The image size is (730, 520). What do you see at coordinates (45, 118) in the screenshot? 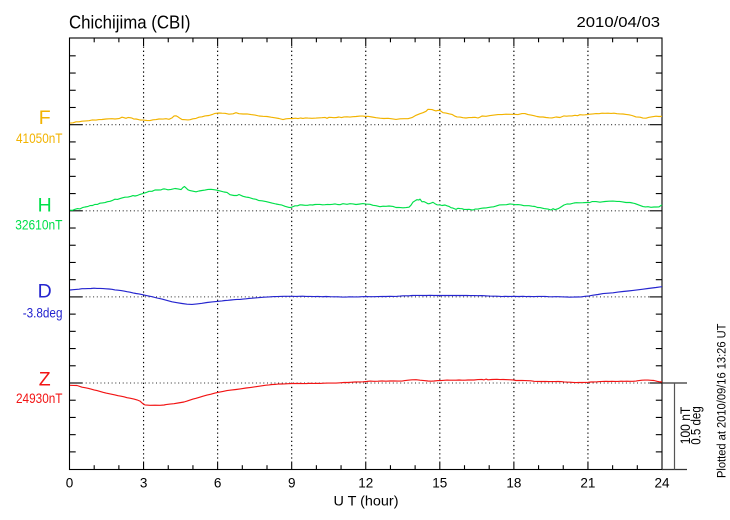
I see `svg-text: F` at bounding box center [45, 118].